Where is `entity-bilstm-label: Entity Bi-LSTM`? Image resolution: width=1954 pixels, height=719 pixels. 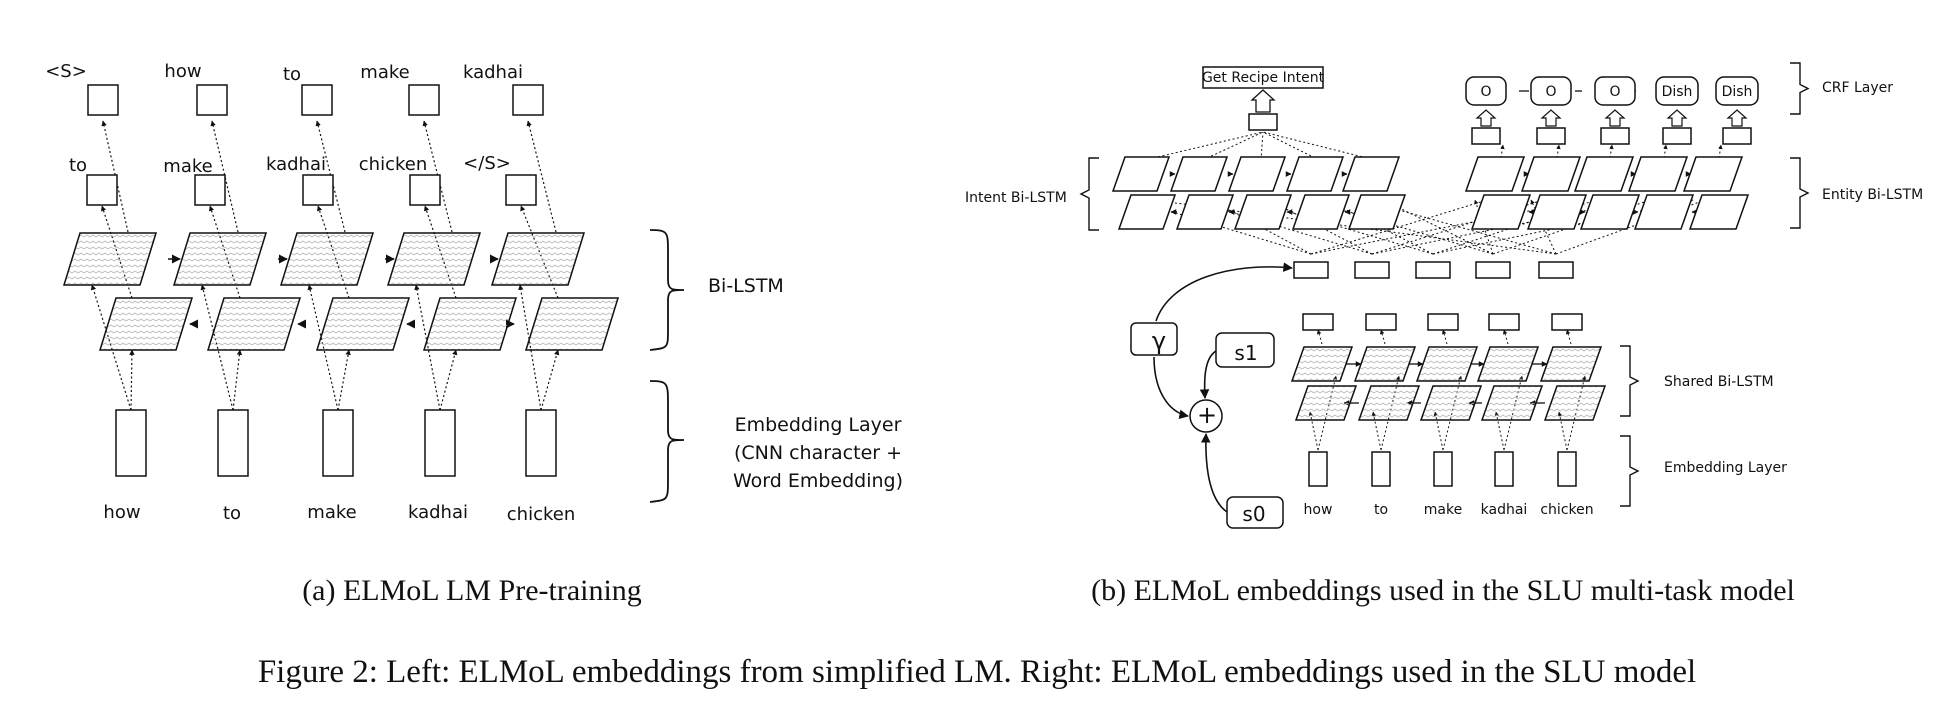 entity-bilstm-label: Entity Bi-LSTM is located at coordinates (1872, 195).